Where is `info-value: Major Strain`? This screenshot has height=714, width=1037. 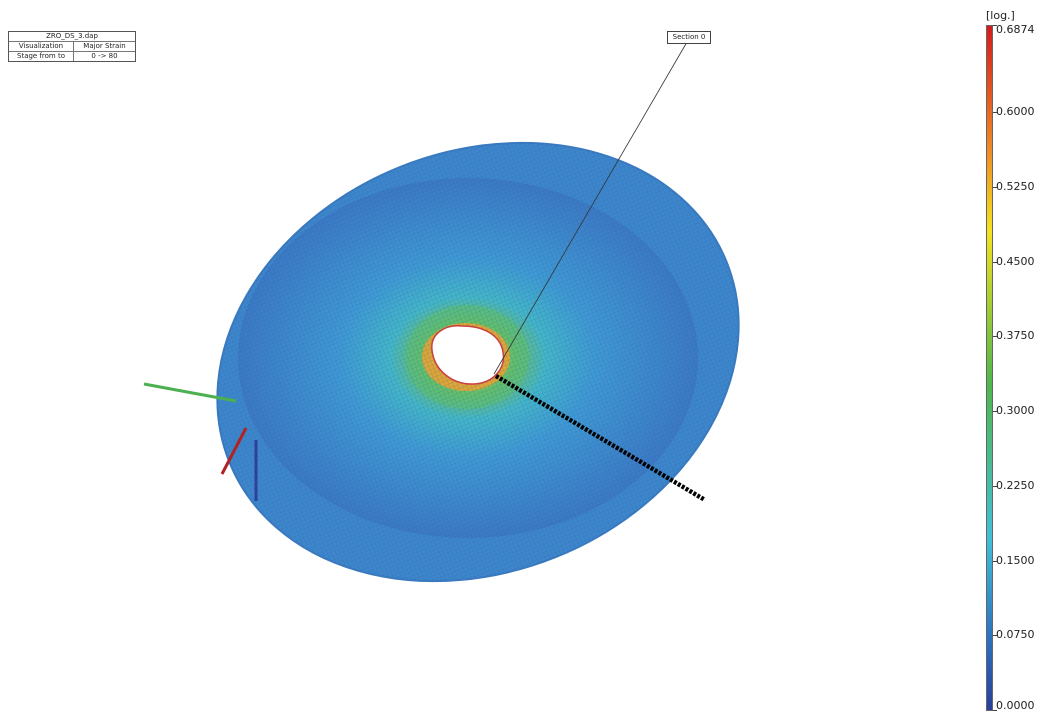
info-value: Major Strain is located at coordinates (104, 46).